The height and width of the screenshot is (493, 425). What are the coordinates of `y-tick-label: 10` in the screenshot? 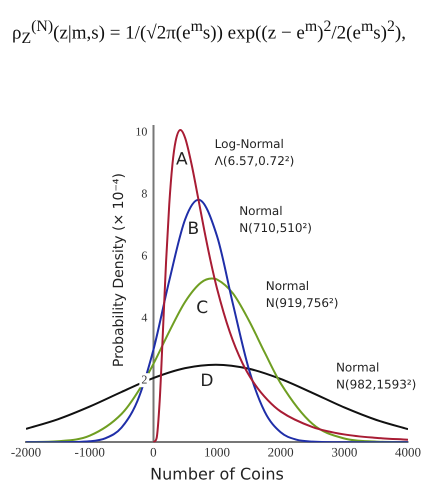 It's located at (141, 131).